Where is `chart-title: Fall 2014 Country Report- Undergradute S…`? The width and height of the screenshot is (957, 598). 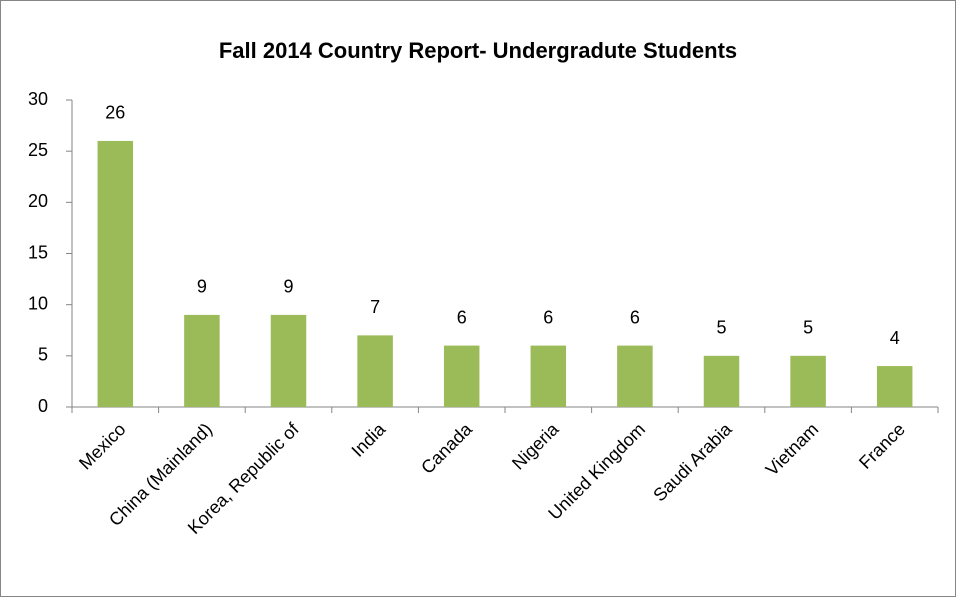
chart-title: Fall 2014 Country Report- Undergradute S… is located at coordinates (478, 50).